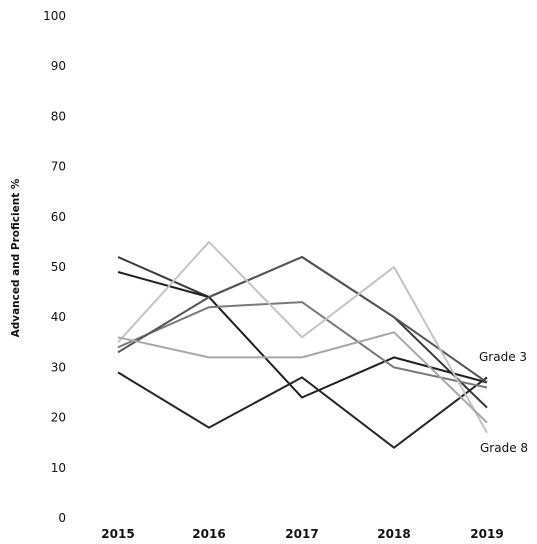 The height and width of the screenshot is (544, 537). I want to click on annotation-grade-8: Grade 8, so click(504, 448).